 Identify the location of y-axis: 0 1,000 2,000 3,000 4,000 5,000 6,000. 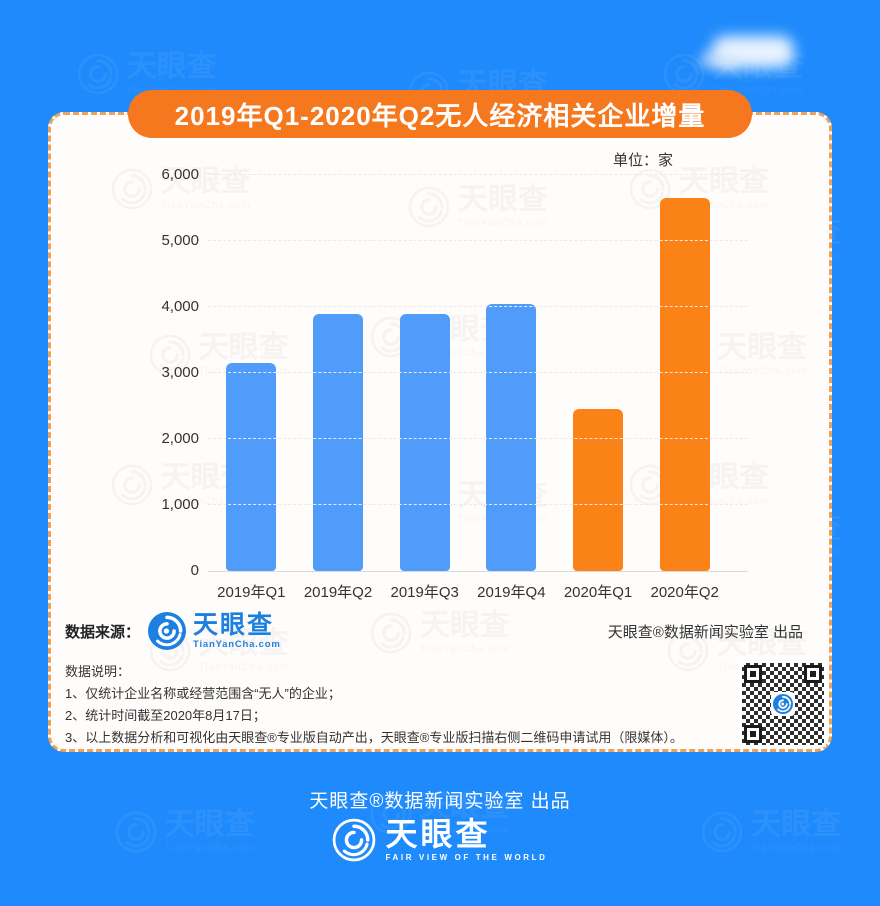
(125, 372).